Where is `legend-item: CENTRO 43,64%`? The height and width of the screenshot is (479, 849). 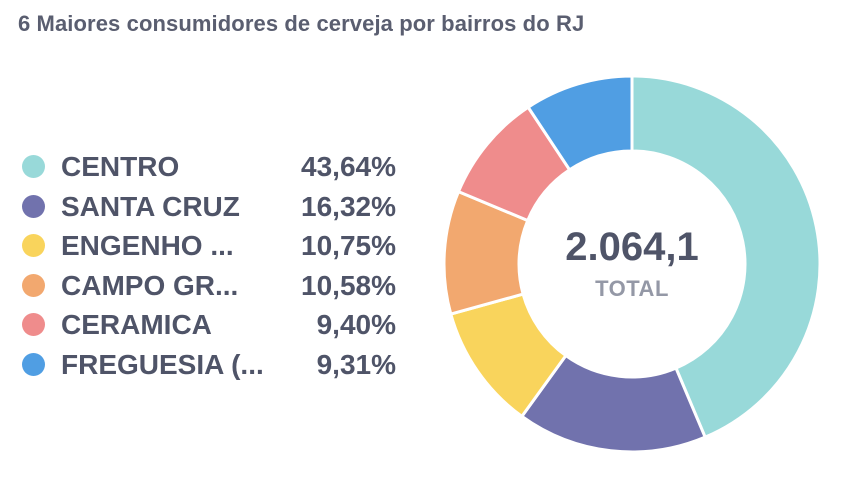
legend-item: CENTRO 43,64% is located at coordinates (212, 167).